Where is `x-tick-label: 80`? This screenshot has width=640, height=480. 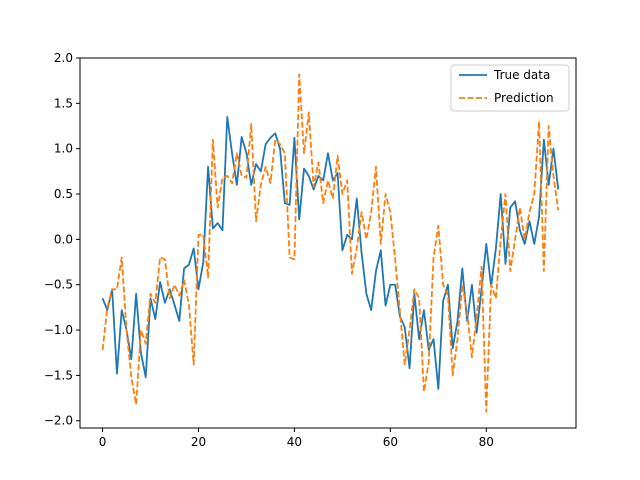
x-tick-label: 80 is located at coordinates (486, 442).